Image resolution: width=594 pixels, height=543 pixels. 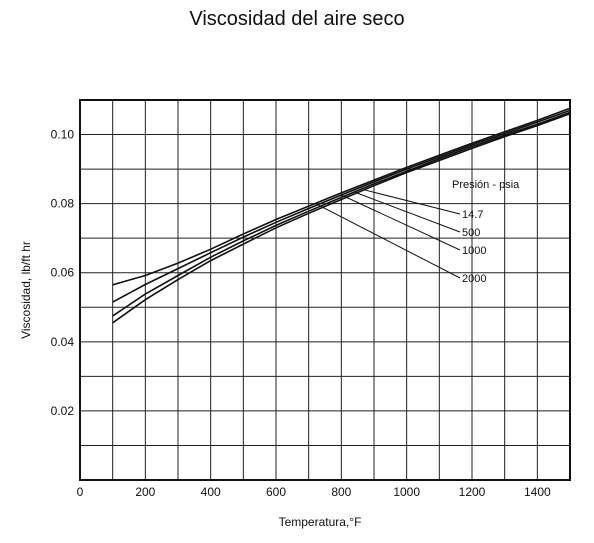 I want to click on legend-title: Presión - psia, so click(x=486, y=185).